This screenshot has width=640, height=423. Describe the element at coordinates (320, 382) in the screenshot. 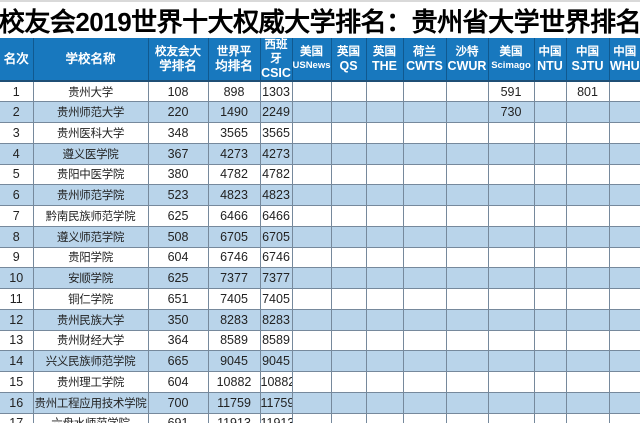

I see `table-row: 15 贵州理工学院 604 10882 10882` at that location.